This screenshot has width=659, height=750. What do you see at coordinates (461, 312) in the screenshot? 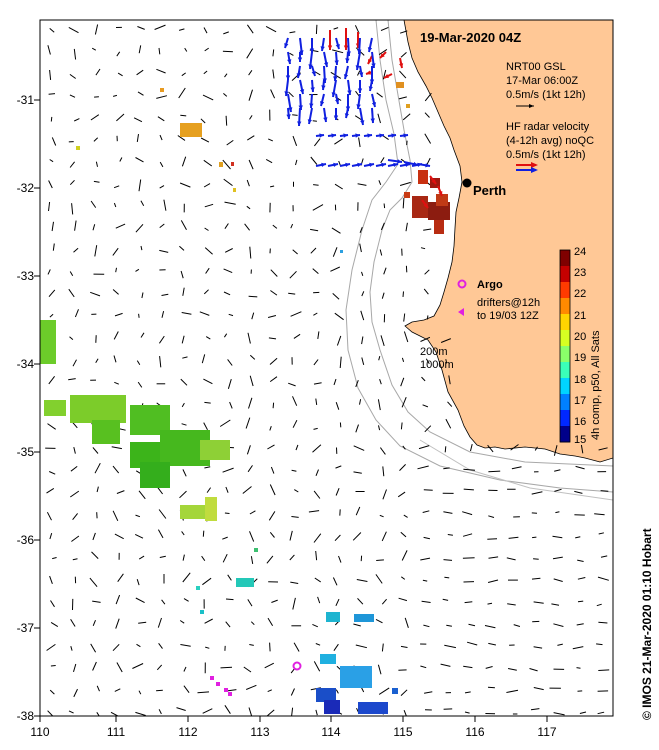
I see `drifter-marker` at bounding box center [461, 312].